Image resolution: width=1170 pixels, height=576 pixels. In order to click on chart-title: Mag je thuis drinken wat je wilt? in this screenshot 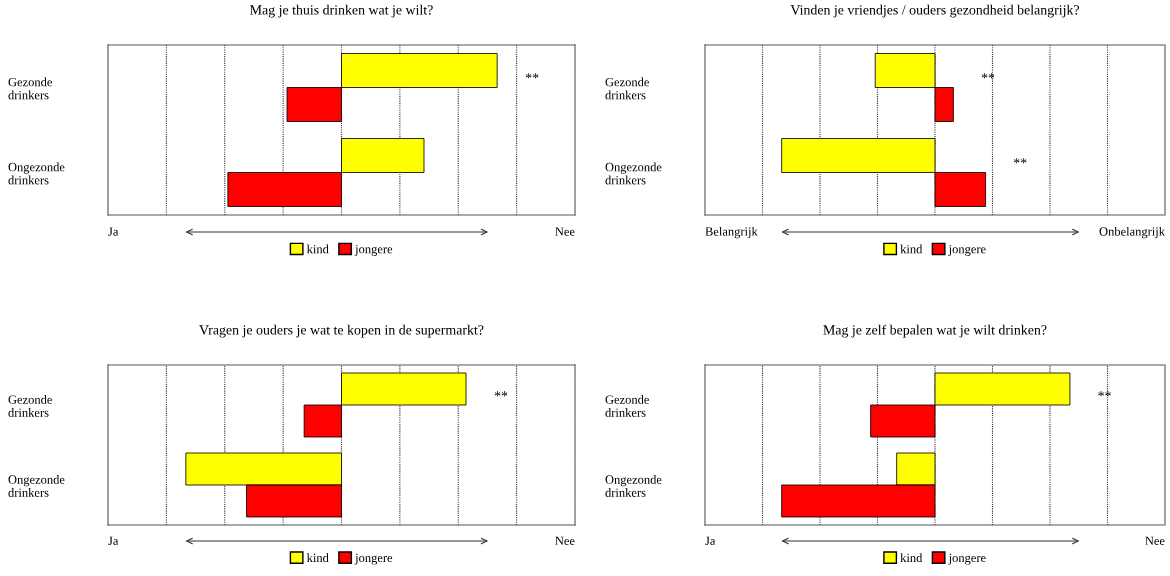, I will do `click(341, 11)`.